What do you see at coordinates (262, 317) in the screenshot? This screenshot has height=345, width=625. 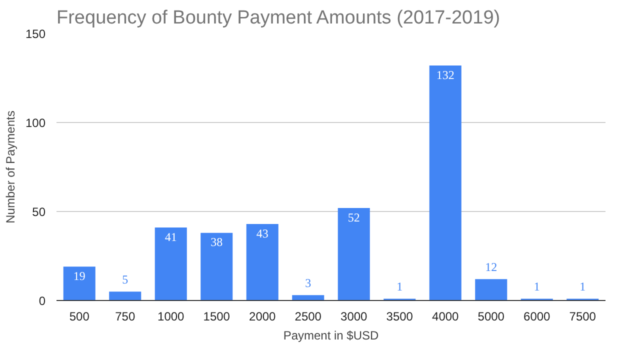 I see `x-tick-label: 2000` at bounding box center [262, 317].